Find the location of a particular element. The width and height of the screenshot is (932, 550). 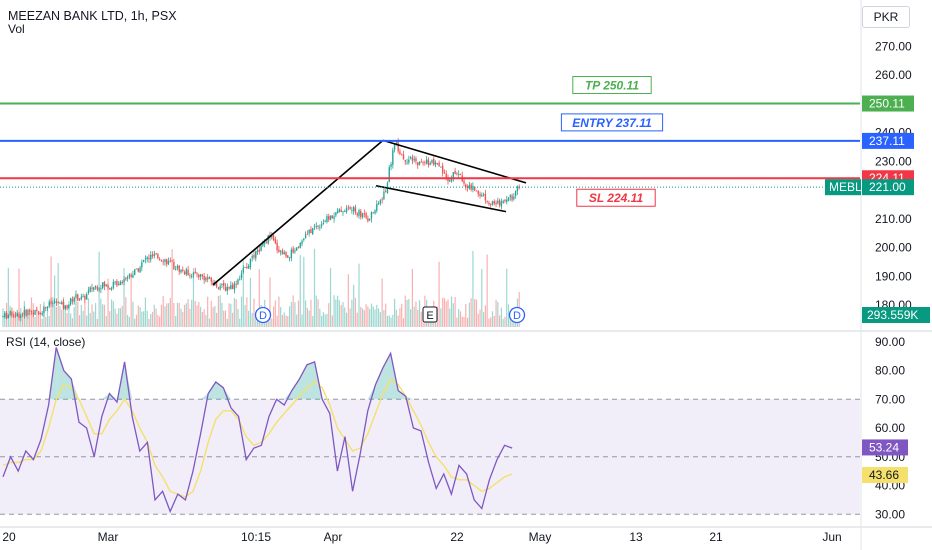

earnings-marker-label: E is located at coordinates (429, 316).